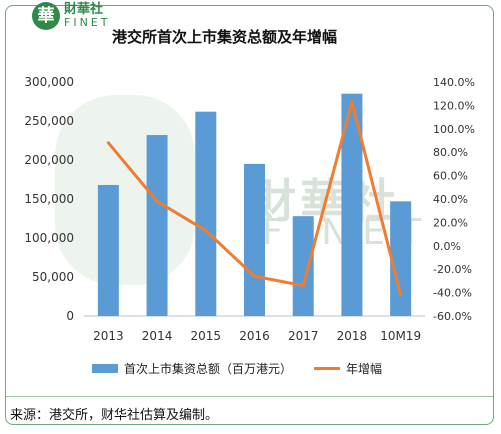 The image size is (501, 434). Describe the element at coordinates (254, 336) in the screenshot. I see `x-tick-label: 2016` at that location.